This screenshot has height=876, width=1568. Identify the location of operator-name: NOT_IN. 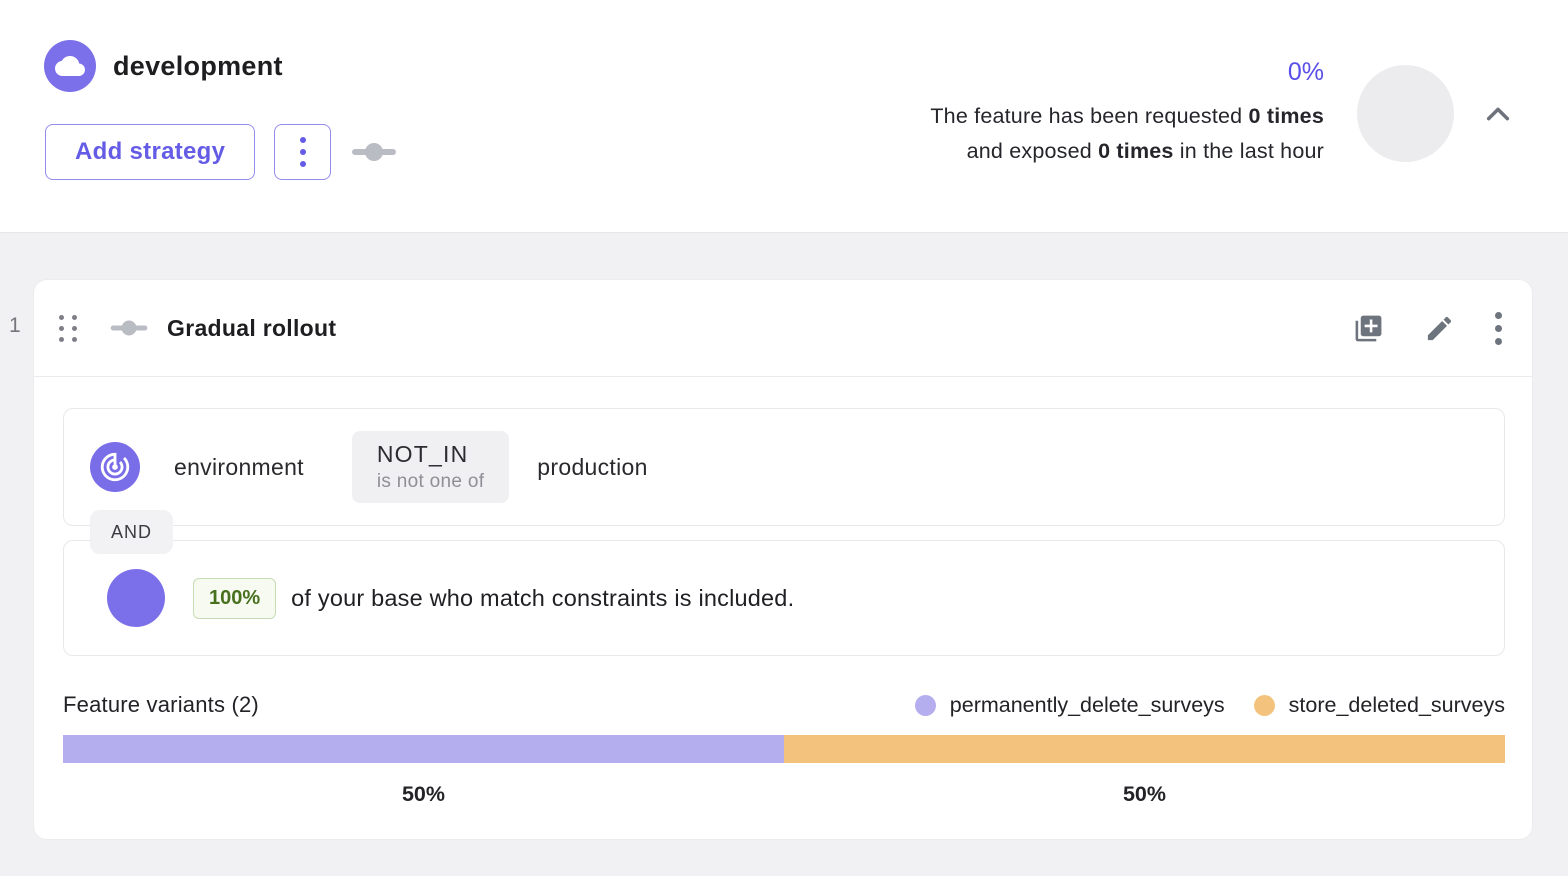
(422, 454).